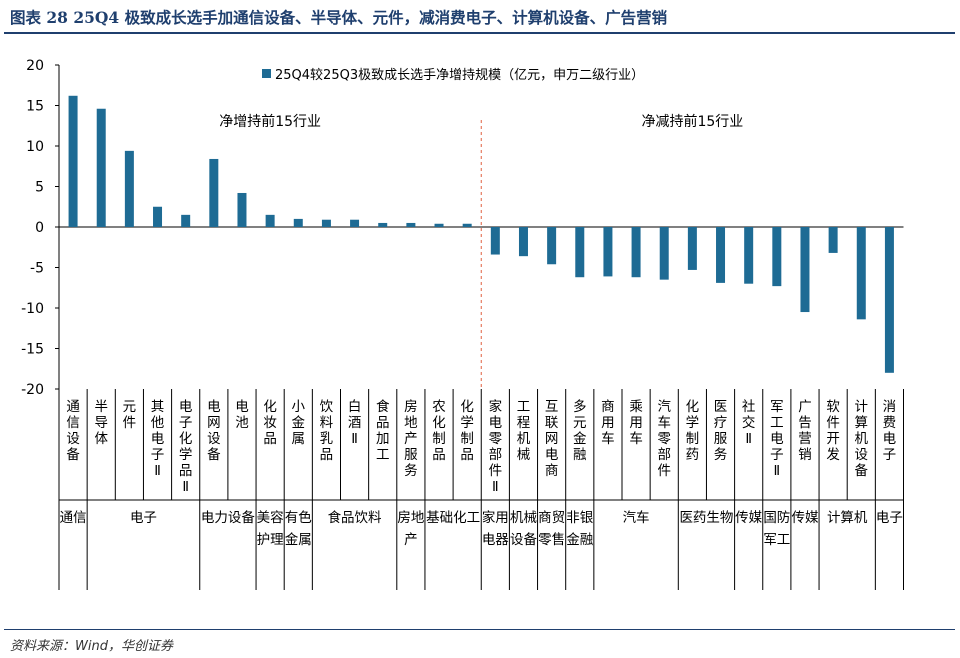  What do you see at coordinates (327, 407) in the screenshot?
I see `category-label-char: 饮` at bounding box center [327, 407].